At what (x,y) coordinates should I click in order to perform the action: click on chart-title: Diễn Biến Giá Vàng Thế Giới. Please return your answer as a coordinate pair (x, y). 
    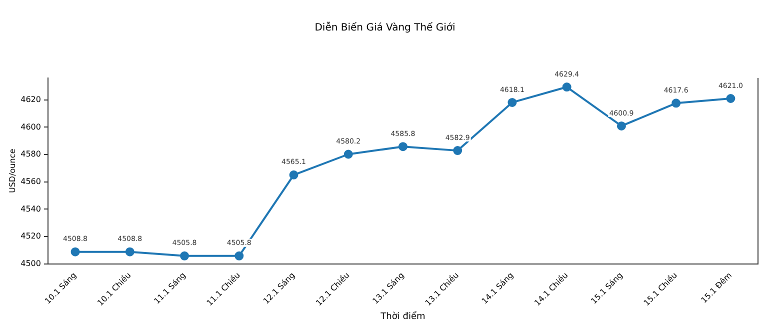
    Looking at the image, I should click on (385, 28).